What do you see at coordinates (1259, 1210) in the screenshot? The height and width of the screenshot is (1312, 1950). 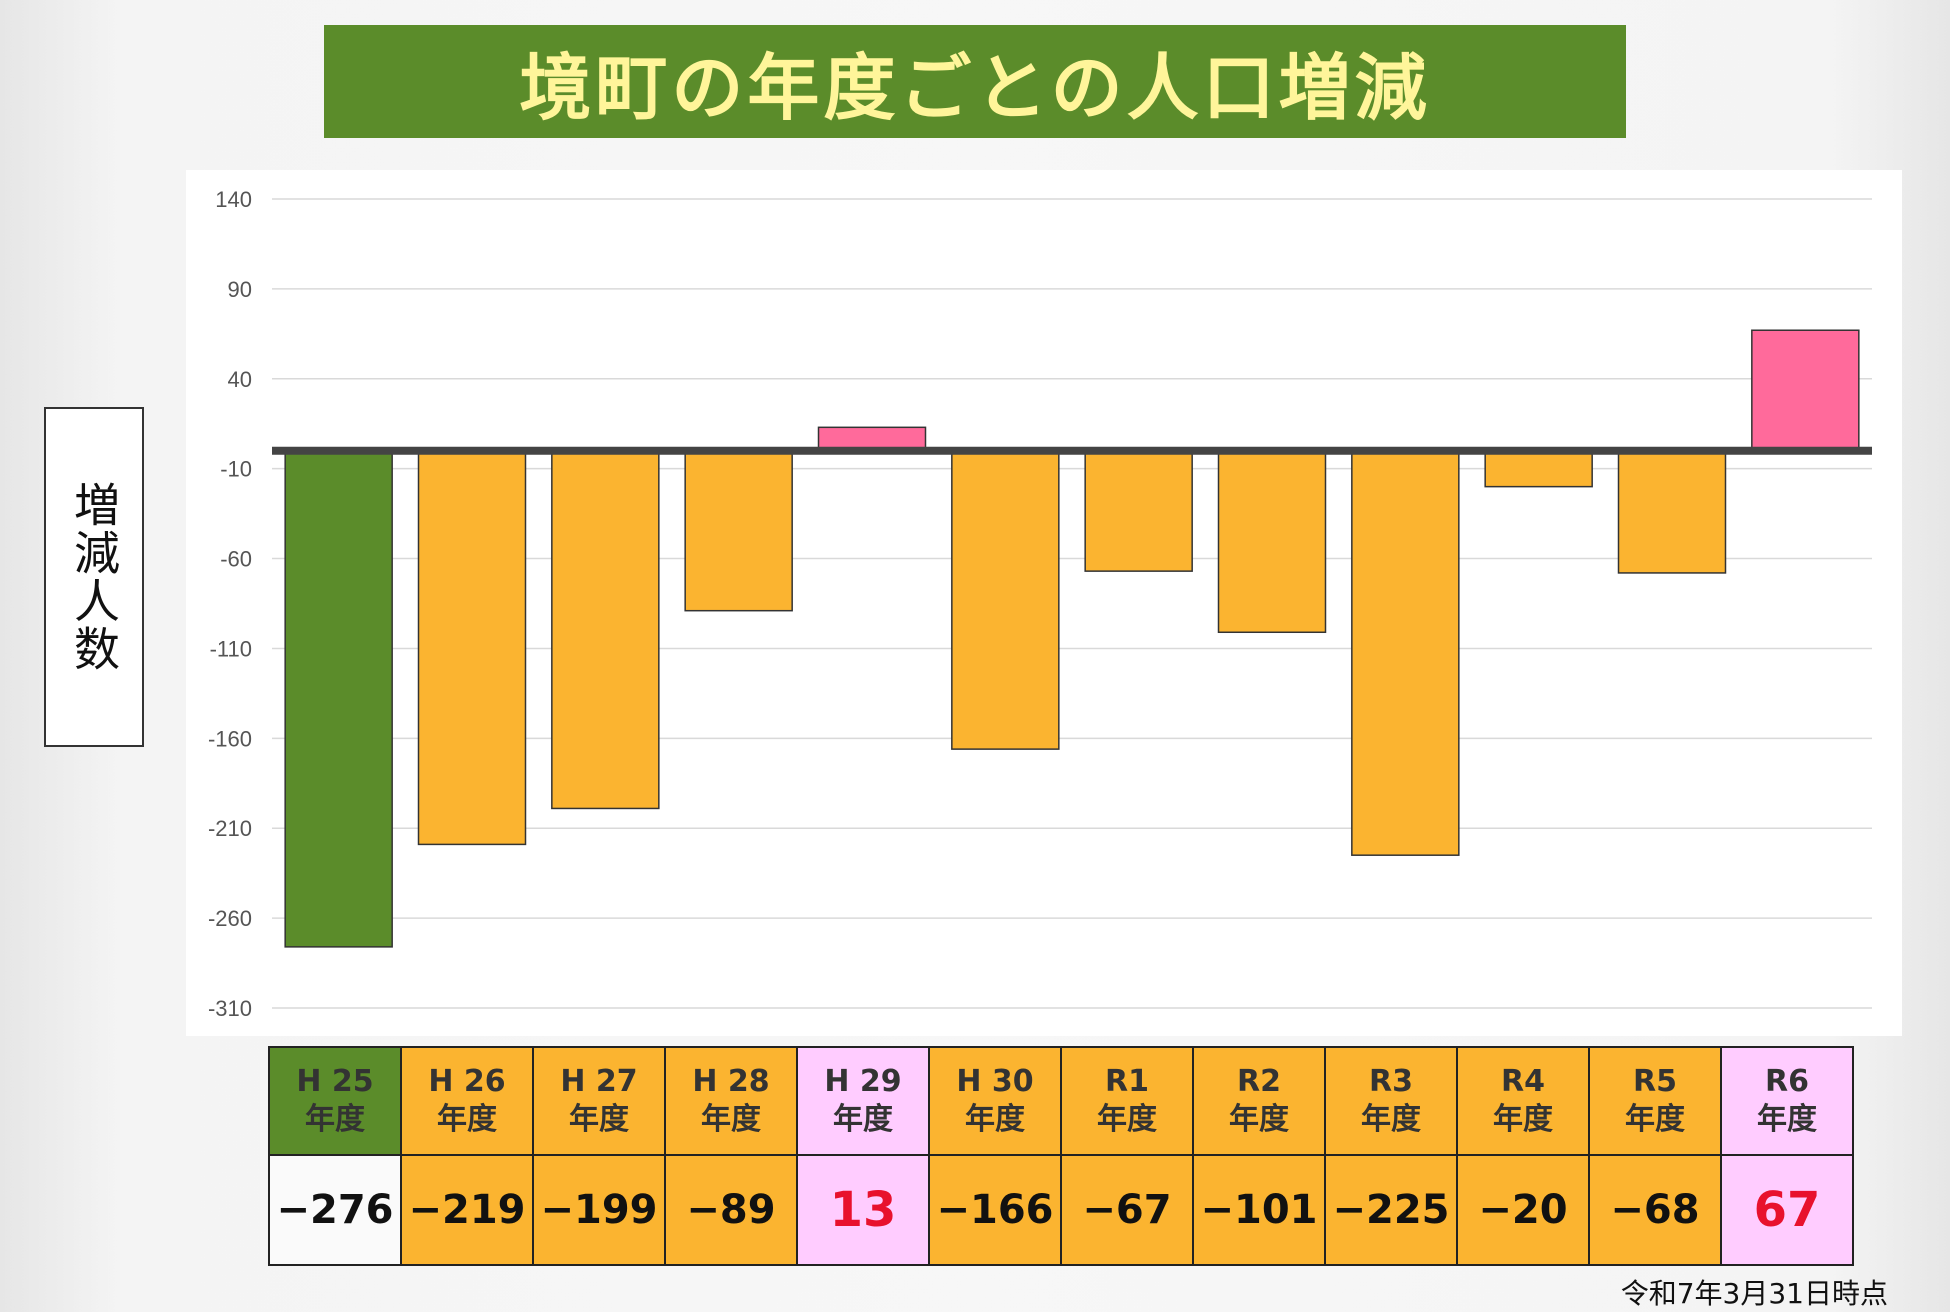 I see `table-value-cell: −101` at bounding box center [1259, 1210].